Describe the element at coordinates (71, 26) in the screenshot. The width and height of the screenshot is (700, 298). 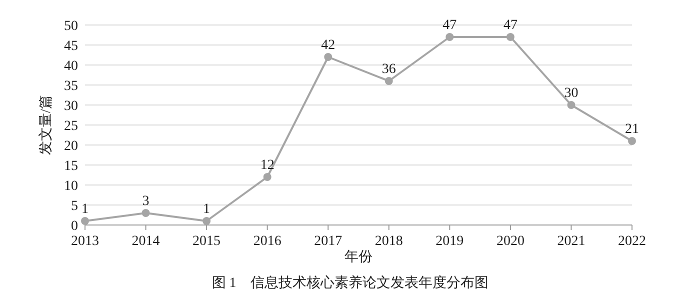
I see `y-tick-label: 50` at that location.